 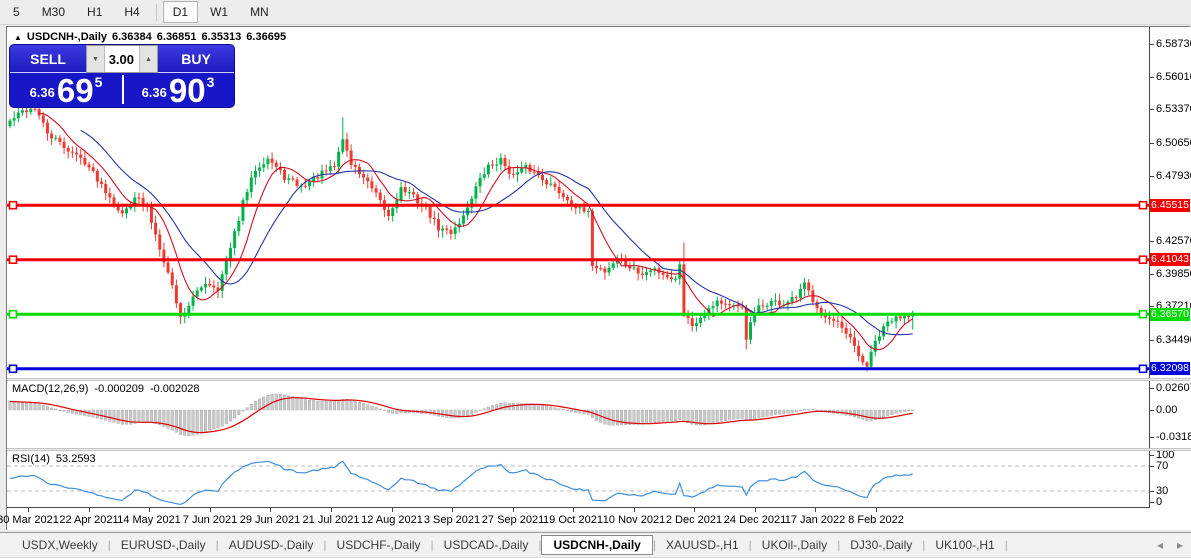 What do you see at coordinates (486, 545) in the screenshot?
I see `tab-usdcad-daily: USDCAD-,Daily` at bounding box center [486, 545].